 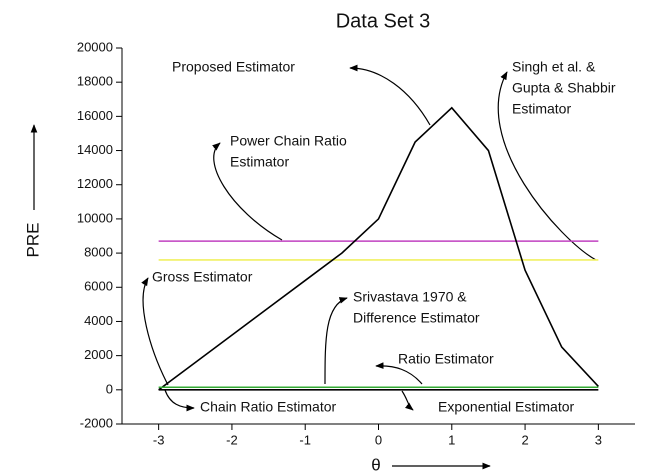 I want to click on annotation: Singh et al. &, so click(x=554, y=67).